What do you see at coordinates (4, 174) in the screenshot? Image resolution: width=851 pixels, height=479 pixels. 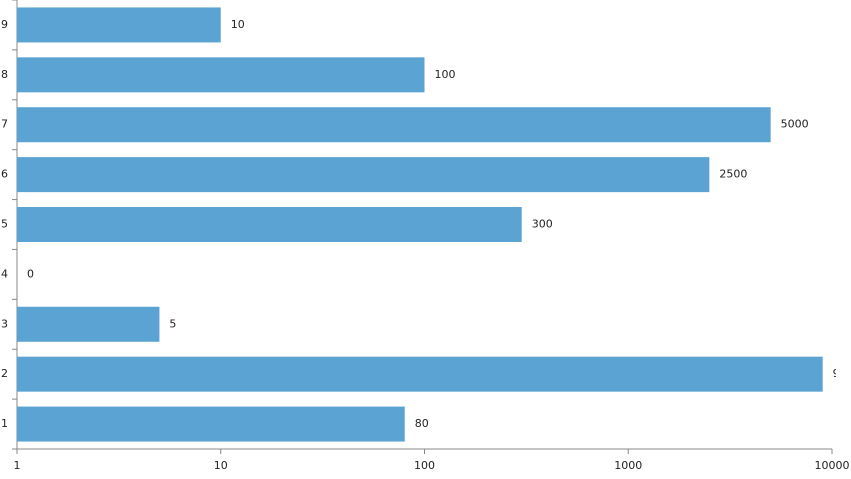 I see `y-tick-label: 6` at bounding box center [4, 174].